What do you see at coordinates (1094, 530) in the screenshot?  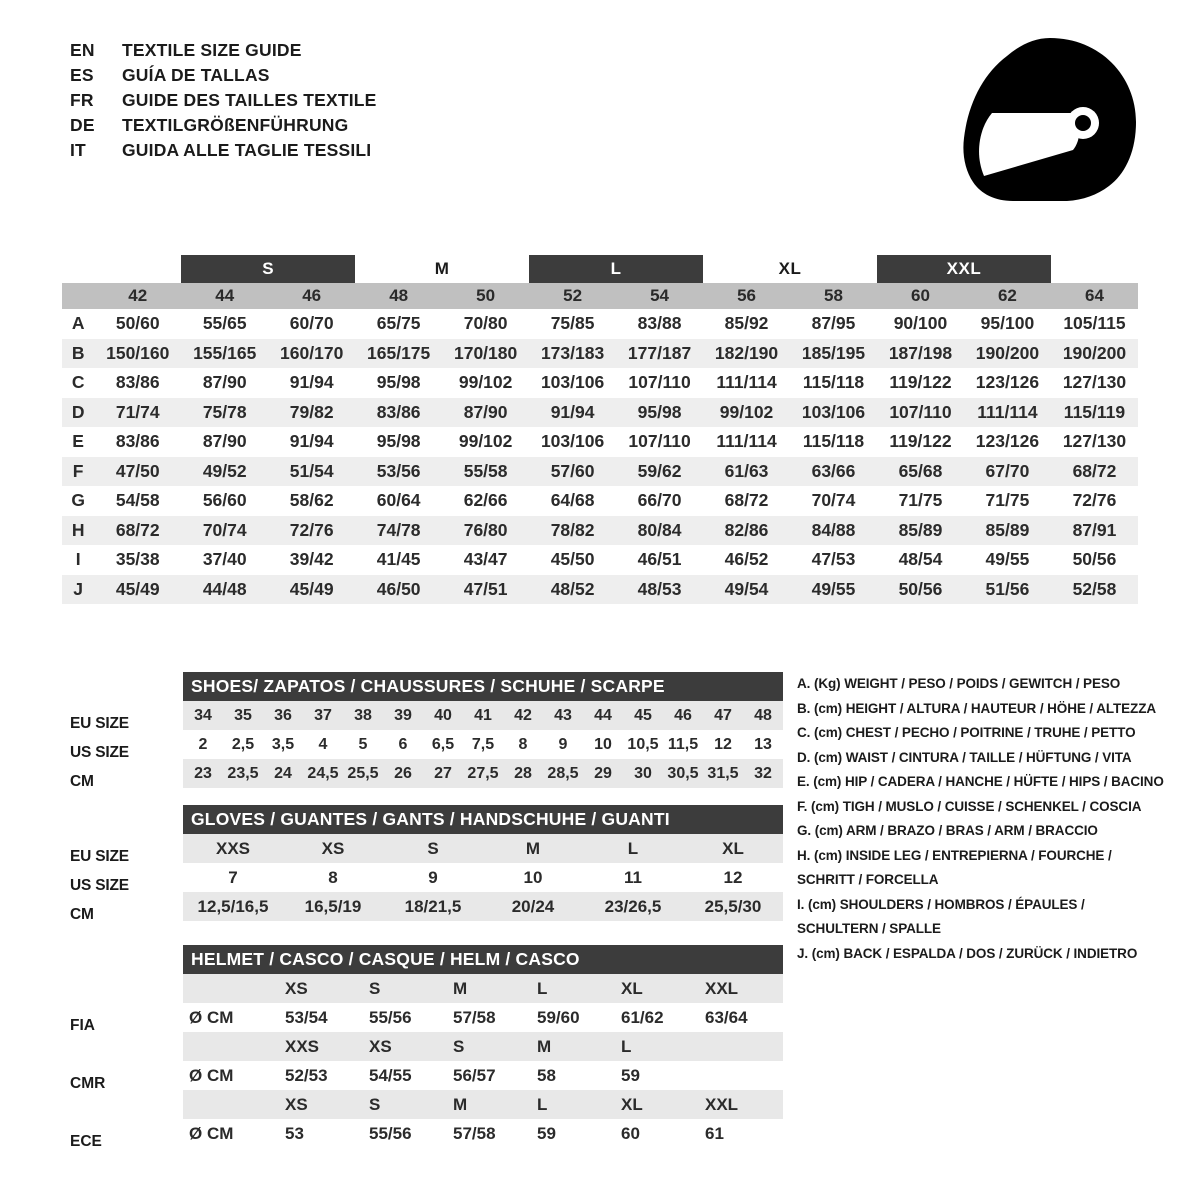 I see `measurement-cell: 87/91` at bounding box center [1094, 530].